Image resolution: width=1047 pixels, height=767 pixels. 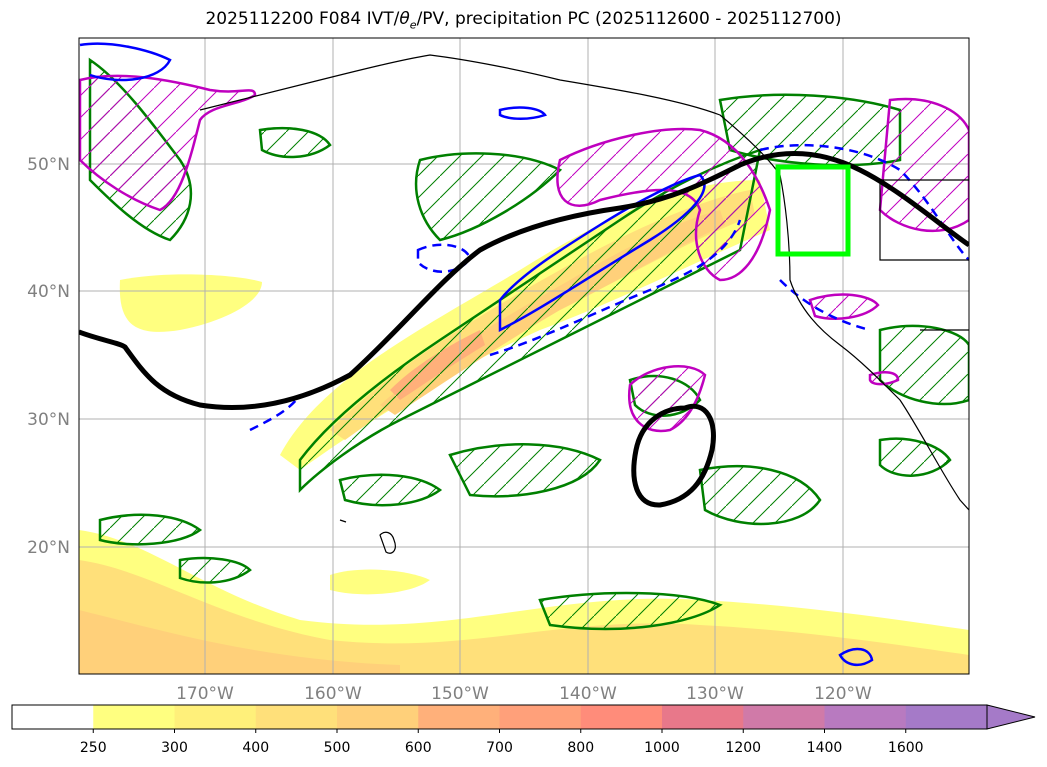 I want to click on lon-label-130w: 130°W, so click(x=715, y=694).